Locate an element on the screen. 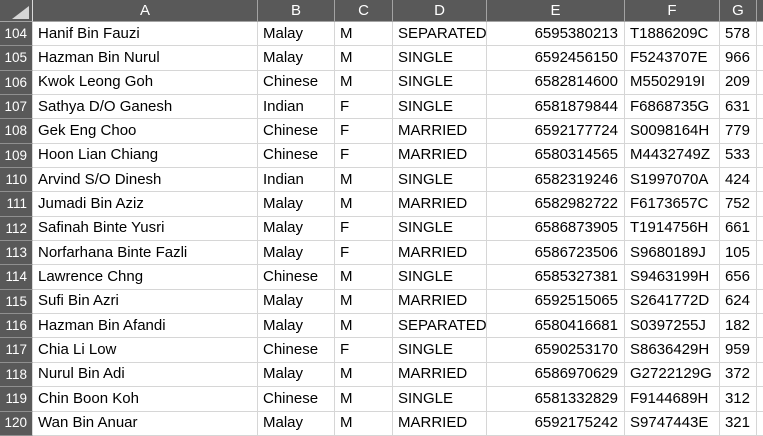 This screenshot has width=763, height=436. row-header: 117 is located at coordinates (16, 350).